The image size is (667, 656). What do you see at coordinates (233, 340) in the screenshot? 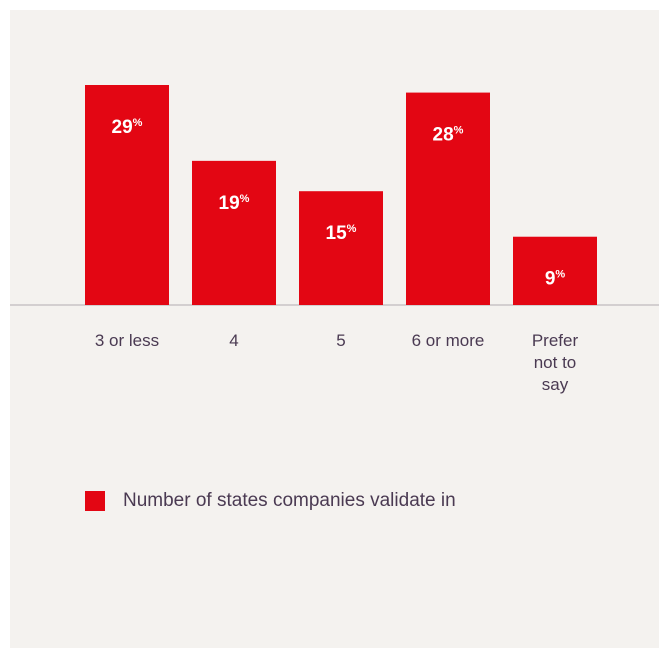
I see `tick-label-2: 4` at bounding box center [233, 340].